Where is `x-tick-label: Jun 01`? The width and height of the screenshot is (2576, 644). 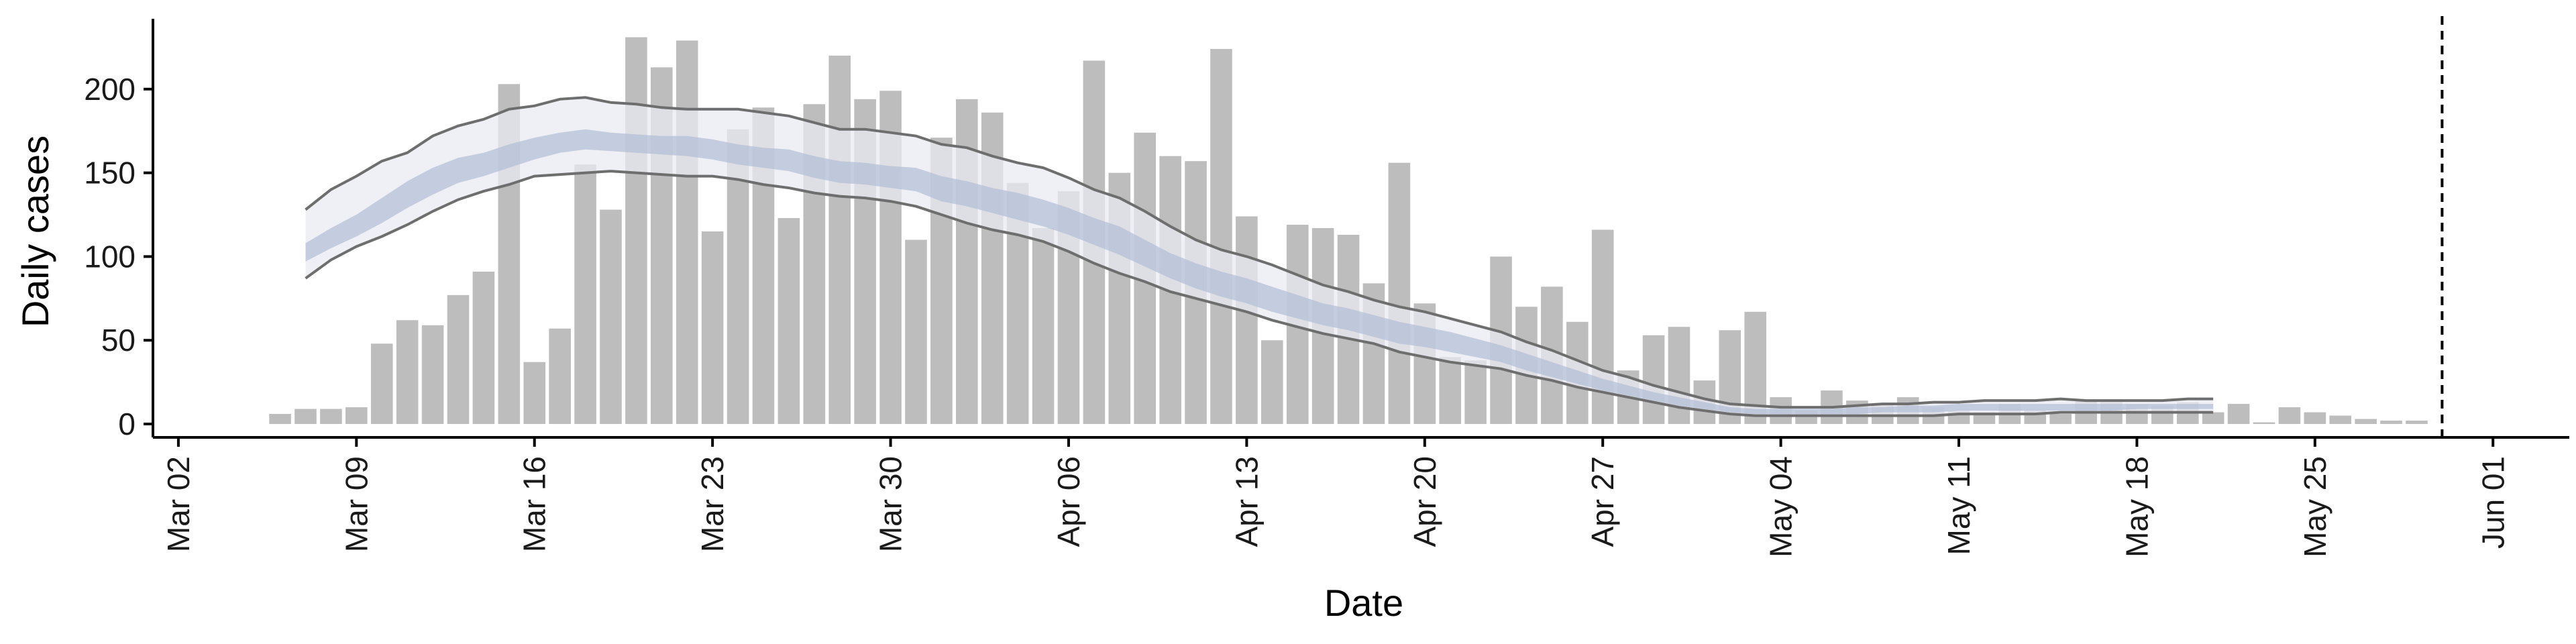
x-tick-label: Jun 01 is located at coordinates (2492, 502).